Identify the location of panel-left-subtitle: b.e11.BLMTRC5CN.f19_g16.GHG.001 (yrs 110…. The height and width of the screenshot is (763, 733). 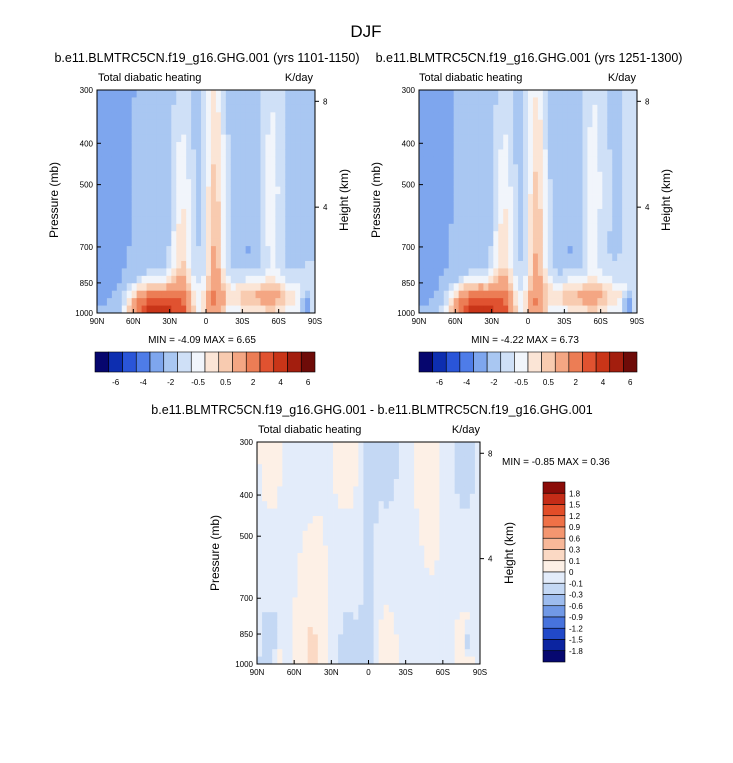
(206, 58).